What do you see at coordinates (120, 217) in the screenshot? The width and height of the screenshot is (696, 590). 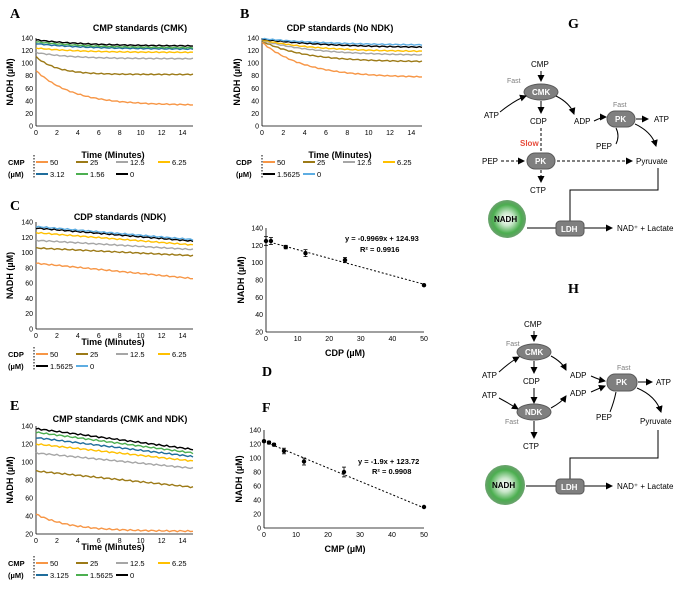 I see `chart-title: CDP standards (NDK)` at bounding box center [120, 217].